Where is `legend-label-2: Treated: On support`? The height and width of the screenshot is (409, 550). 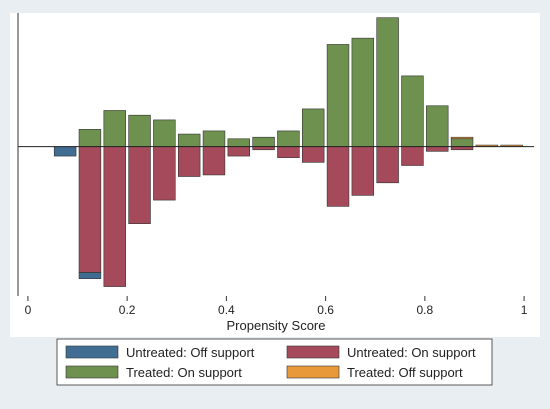 legend-label-2: Treated: On support is located at coordinates (184, 372).